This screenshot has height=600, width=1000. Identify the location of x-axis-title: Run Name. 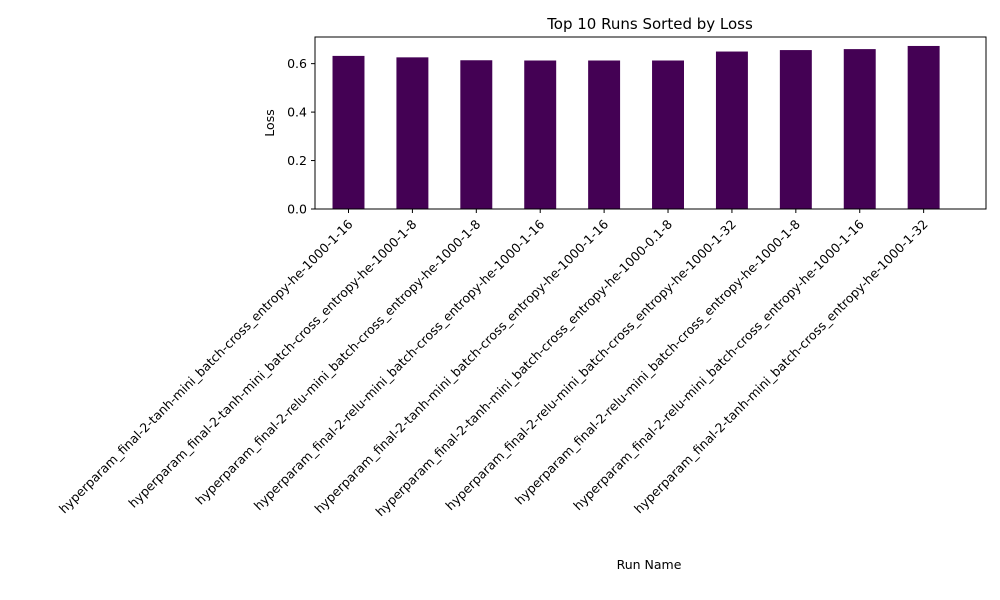
(649, 564).